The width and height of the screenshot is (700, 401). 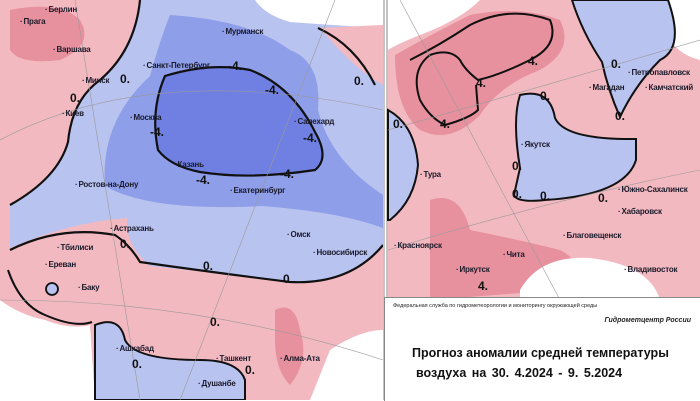 I want to click on city-label: Ереван, so click(x=60, y=264).